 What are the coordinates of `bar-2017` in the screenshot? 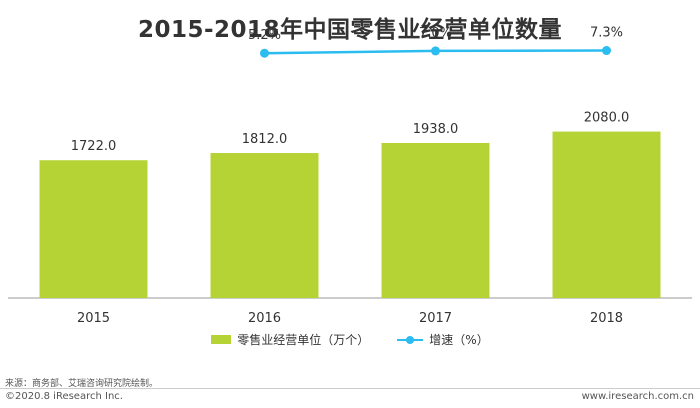 It's located at (435, 220).